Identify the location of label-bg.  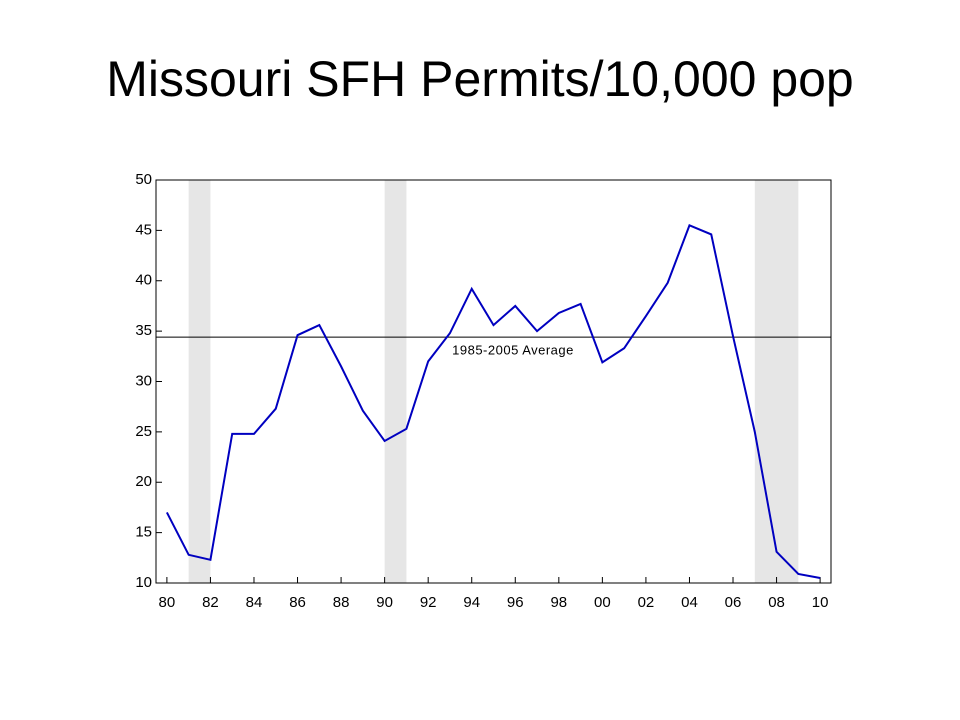
(513, 350).